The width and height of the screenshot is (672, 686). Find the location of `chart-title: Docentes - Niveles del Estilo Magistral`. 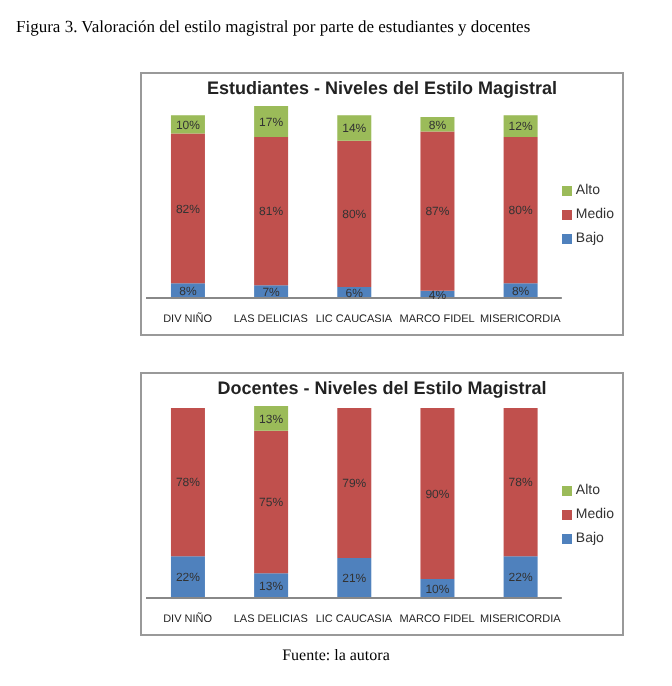

chart-title: Docentes - Niveles del Estilo Magistral is located at coordinates (382, 388).